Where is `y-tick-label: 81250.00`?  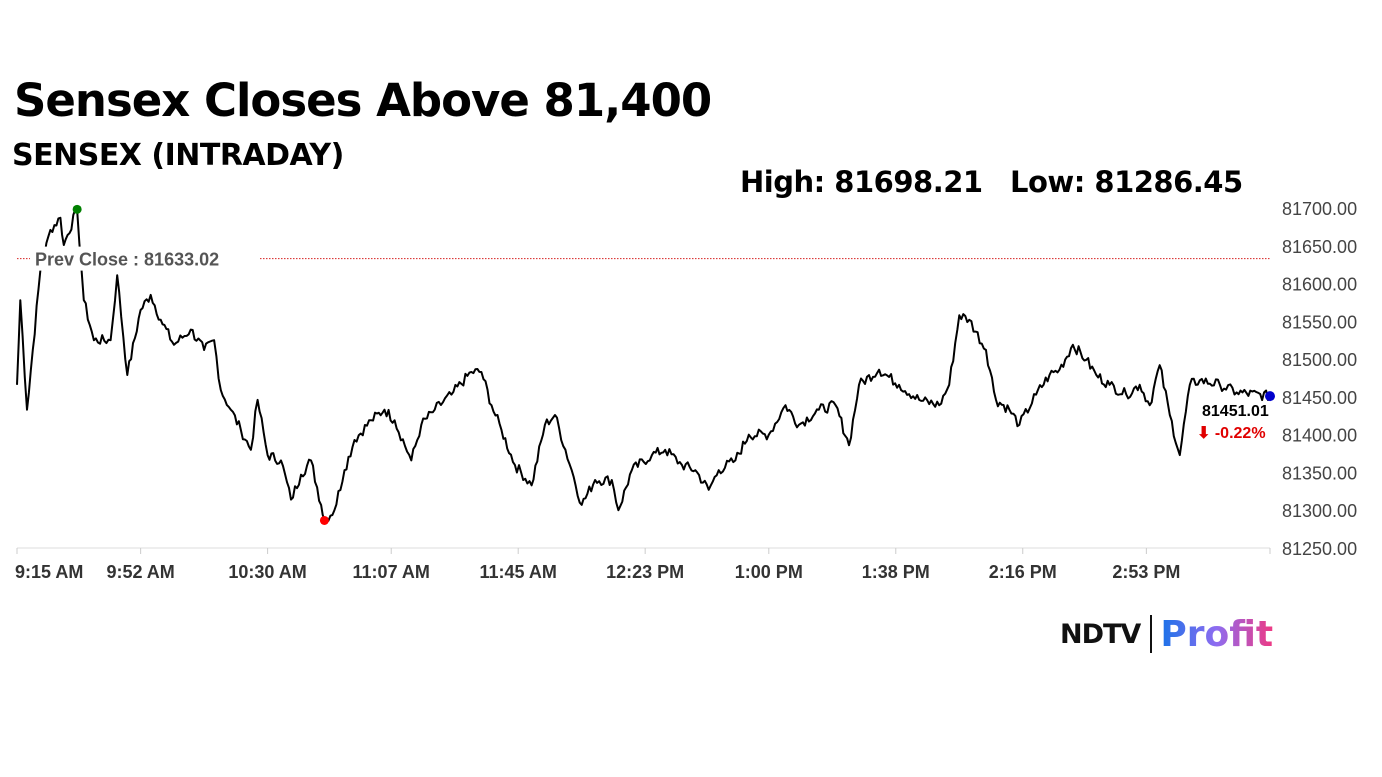
y-tick-label: 81250.00 is located at coordinates (1319, 549).